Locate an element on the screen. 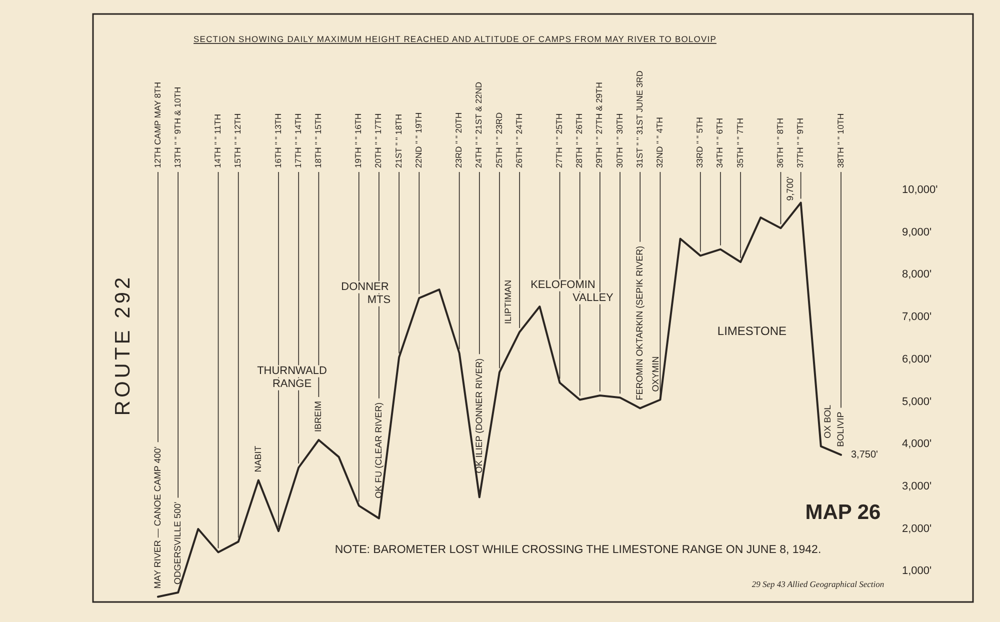  x-tick-label: 34TH " " 6TH is located at coordinates (719, 143).